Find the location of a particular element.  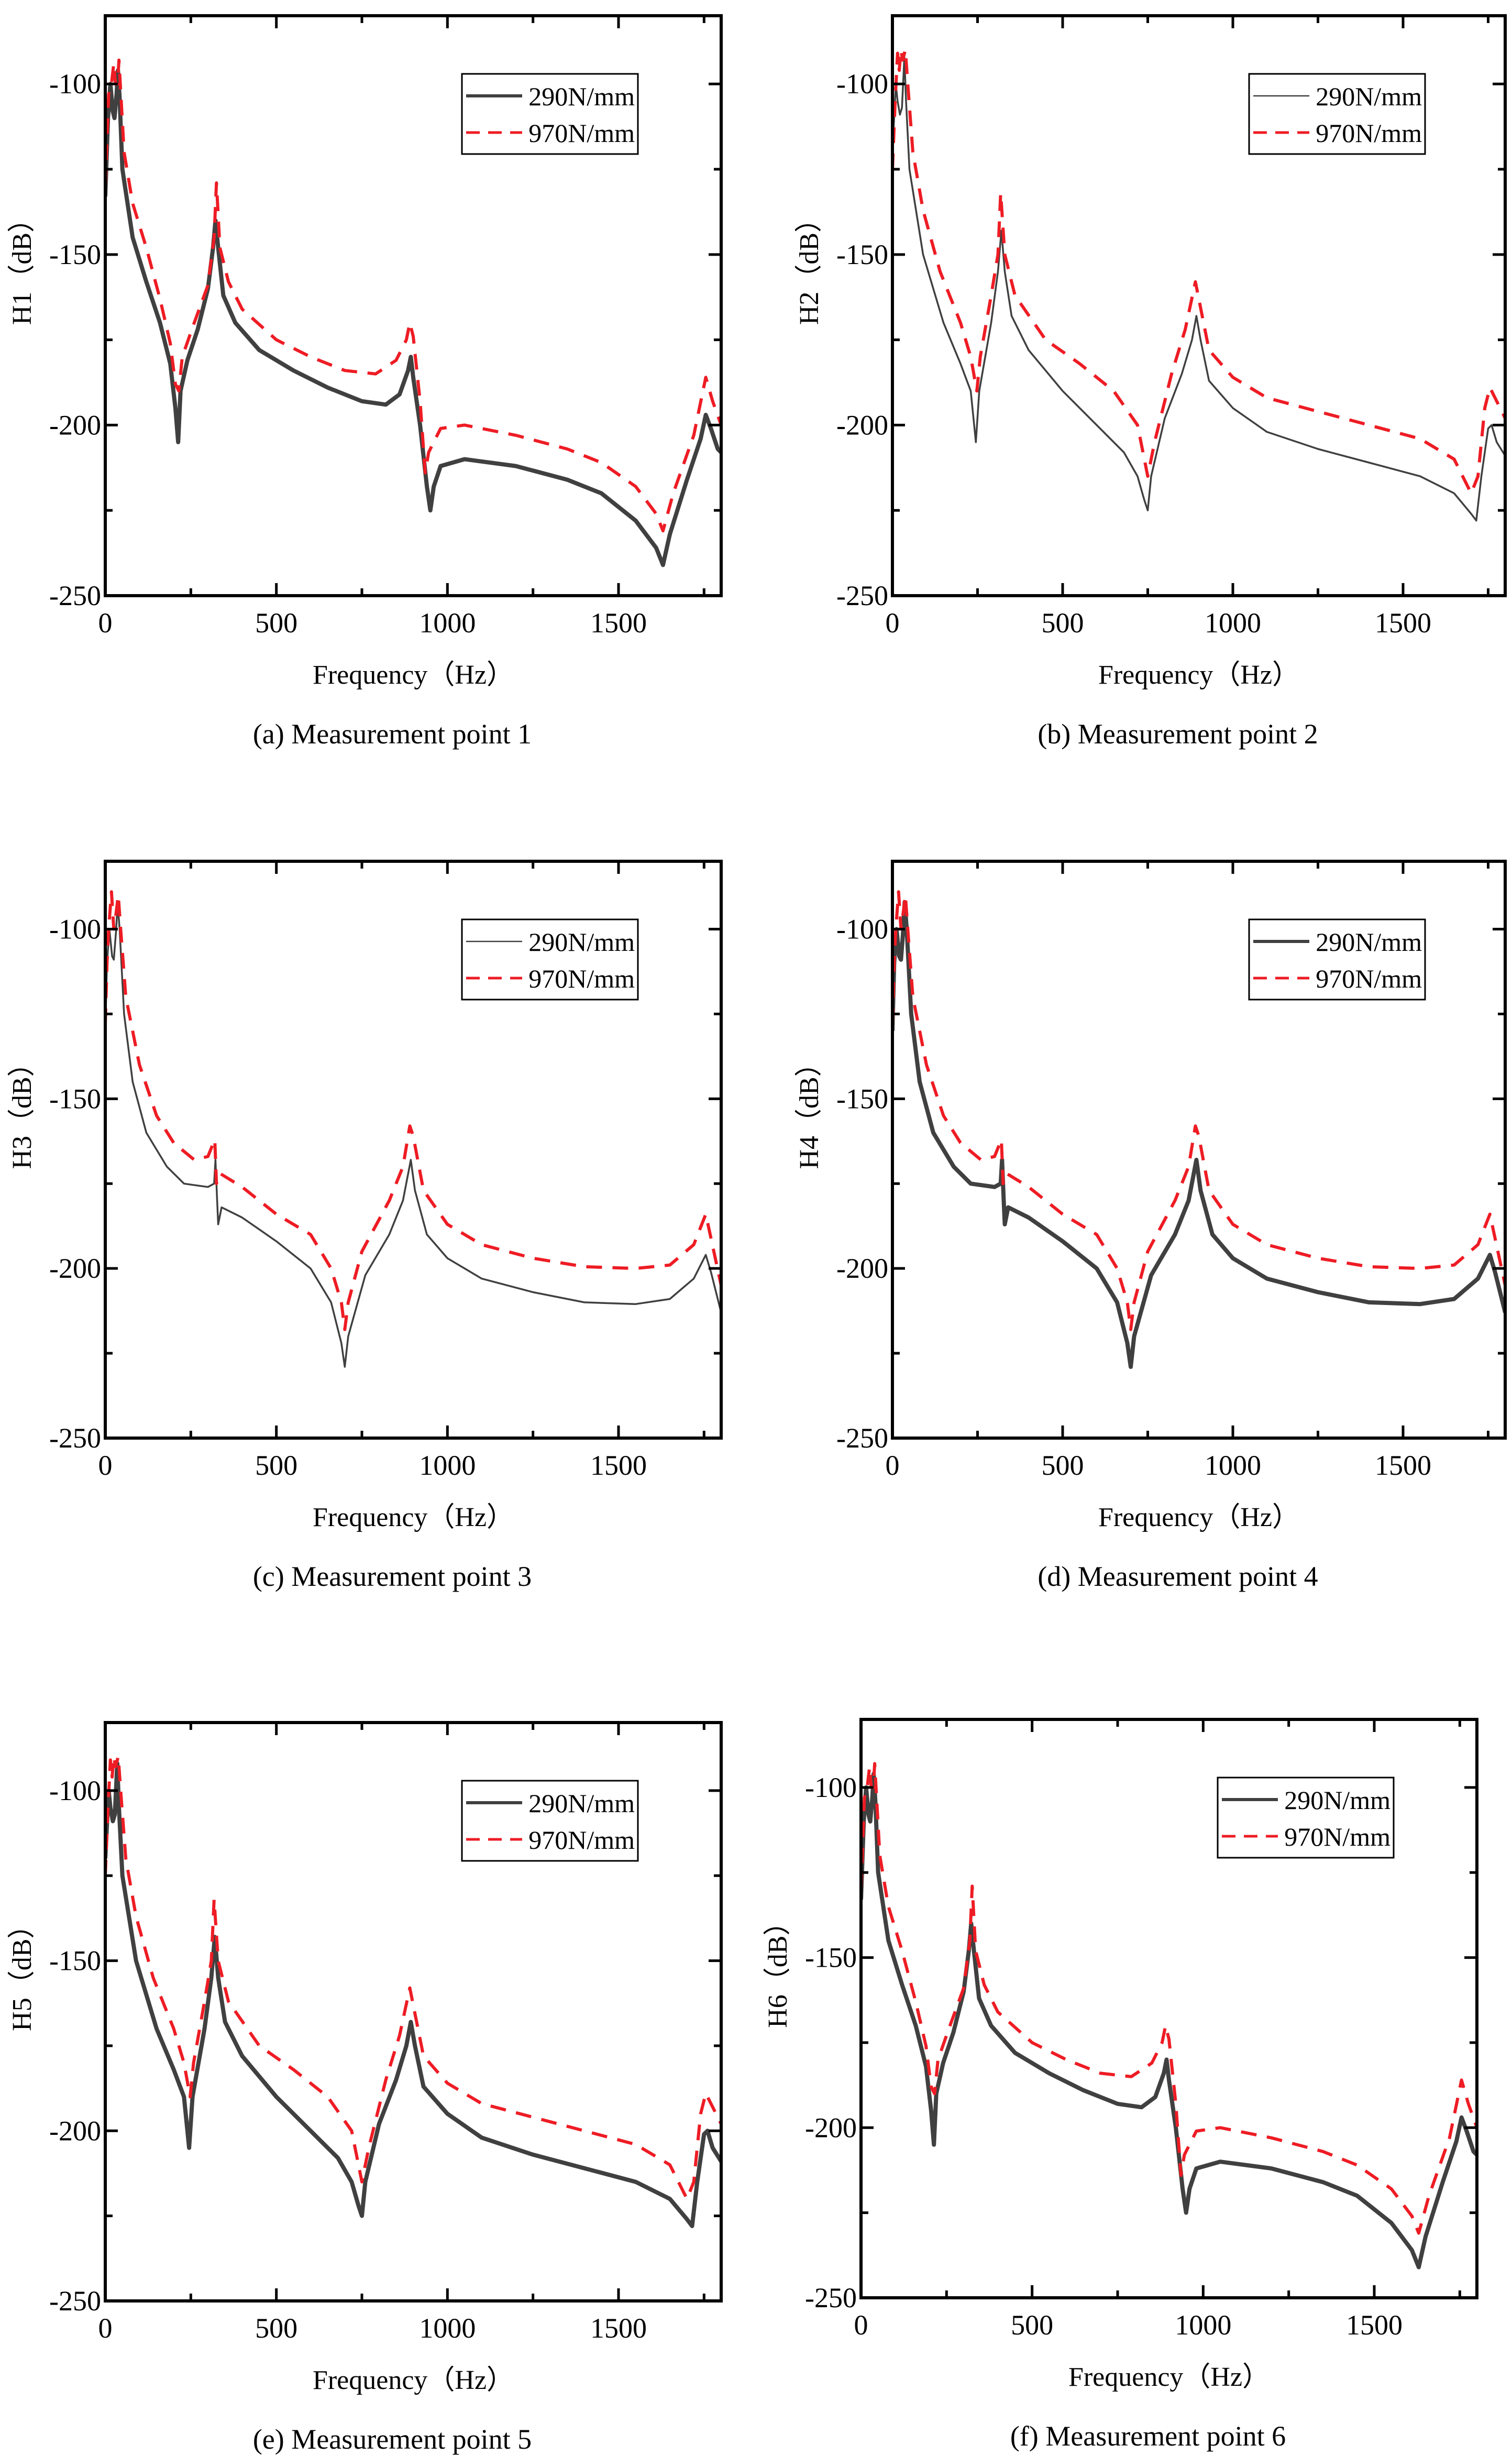

chart-caption: (e) Measurement point 5 is located at coordinates (393, 2439).